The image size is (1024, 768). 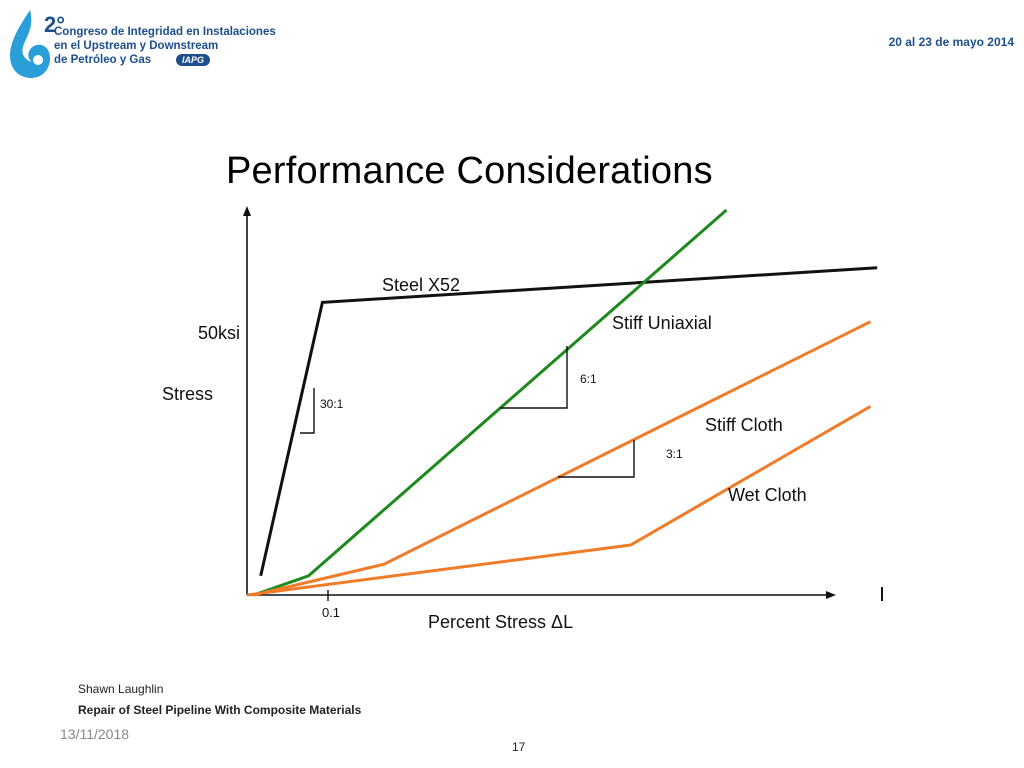 What do you see at coordinates (247, 211) in the screenshot?
I see `y-axis-arrow` at bounding box center [247, 211].